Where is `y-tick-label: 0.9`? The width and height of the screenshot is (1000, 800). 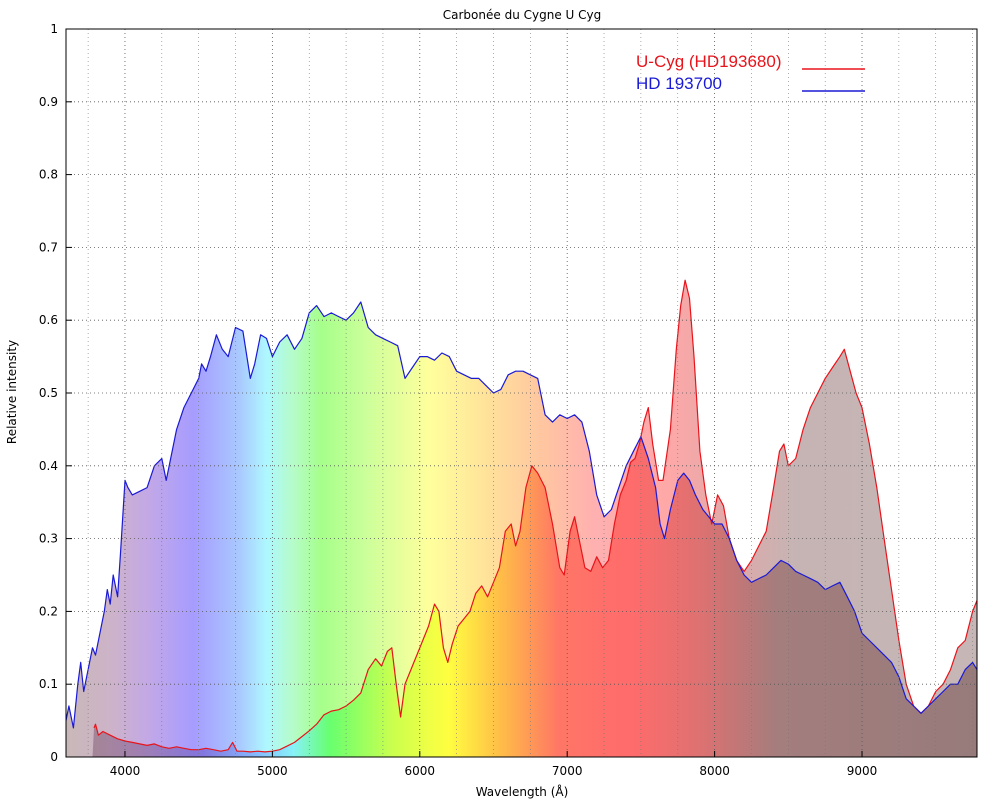
y-tick-label: 0.9 is located at coordinates (48, 102).